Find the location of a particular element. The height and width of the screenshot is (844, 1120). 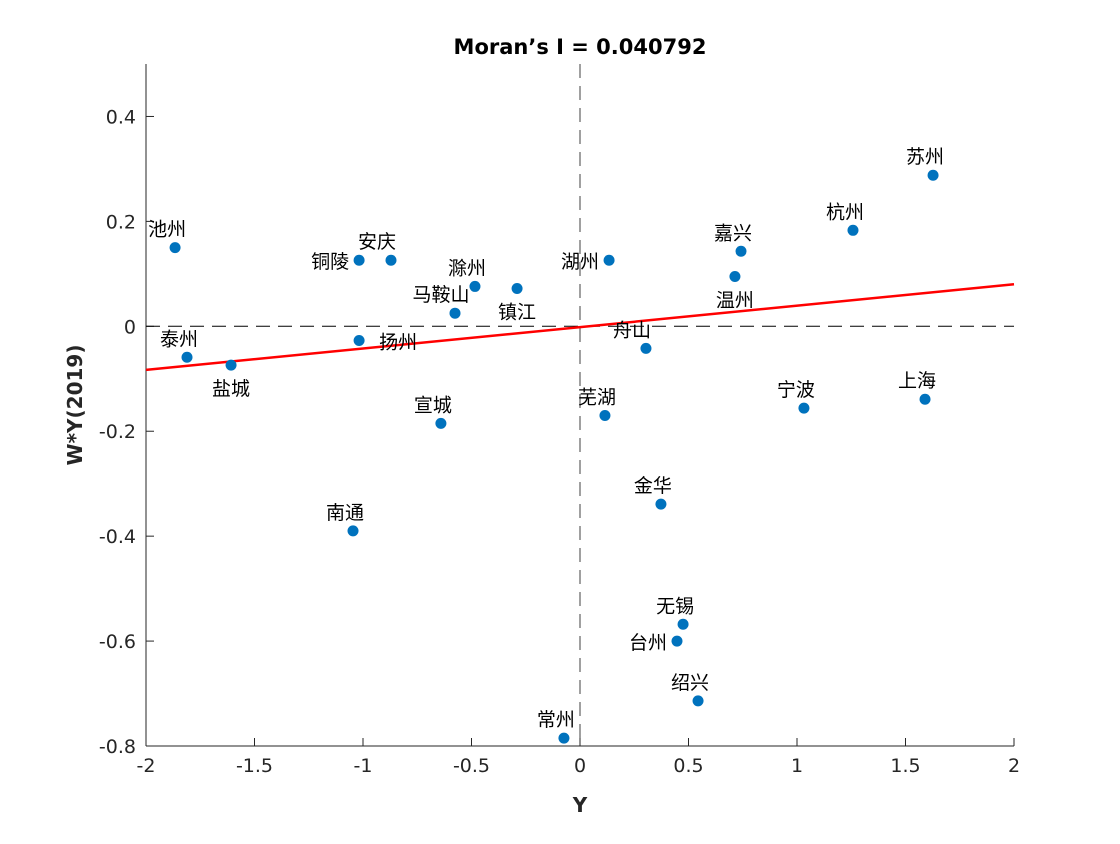

y-tick-label: -0.2 is located at coordinates (117, 432).